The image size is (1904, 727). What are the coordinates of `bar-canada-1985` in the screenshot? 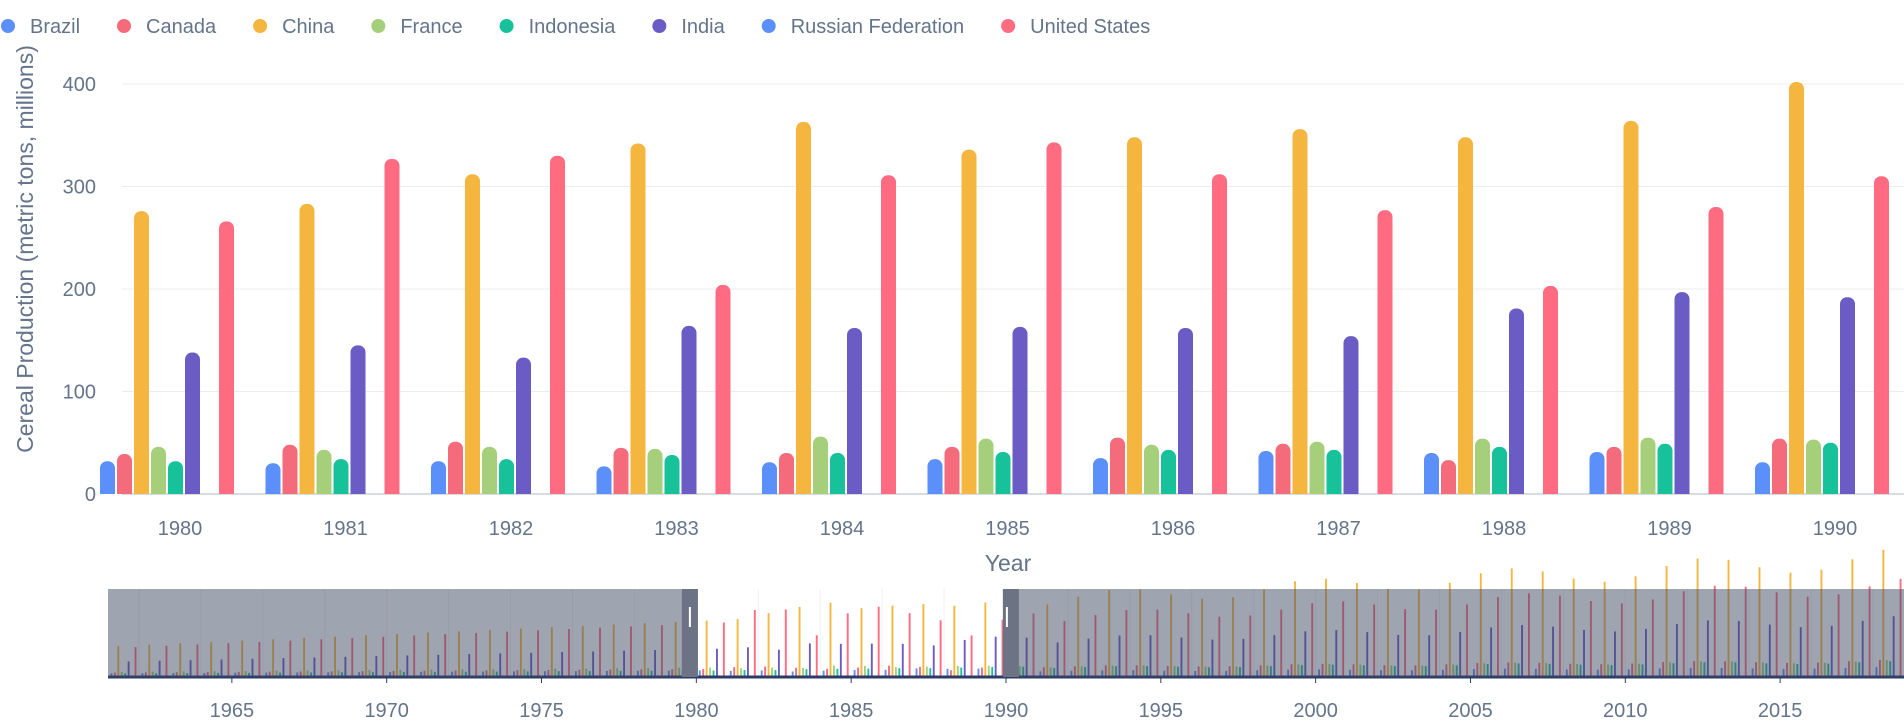 It's located at (952, 470).